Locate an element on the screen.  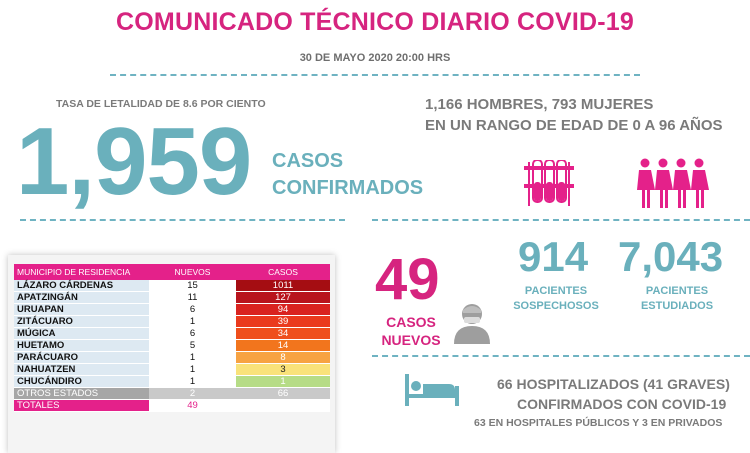
table-row: URUAPAN 6 94 is located at coordinates (172, 310).